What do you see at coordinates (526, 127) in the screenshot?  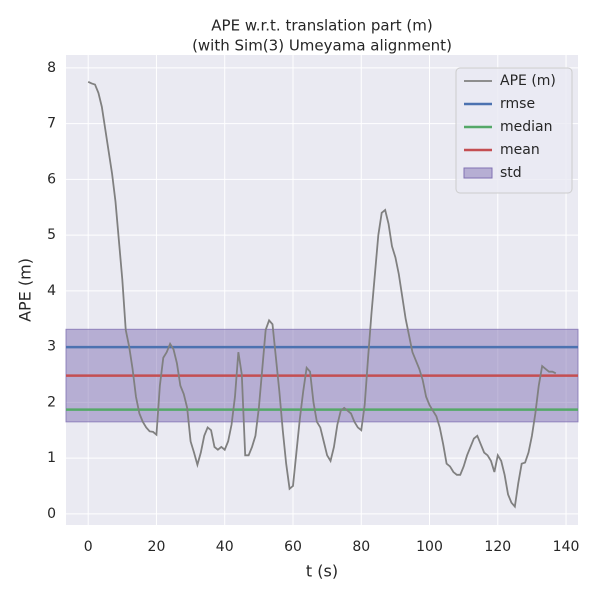 I see `legend-label: median` at bounding box center [526, 127].